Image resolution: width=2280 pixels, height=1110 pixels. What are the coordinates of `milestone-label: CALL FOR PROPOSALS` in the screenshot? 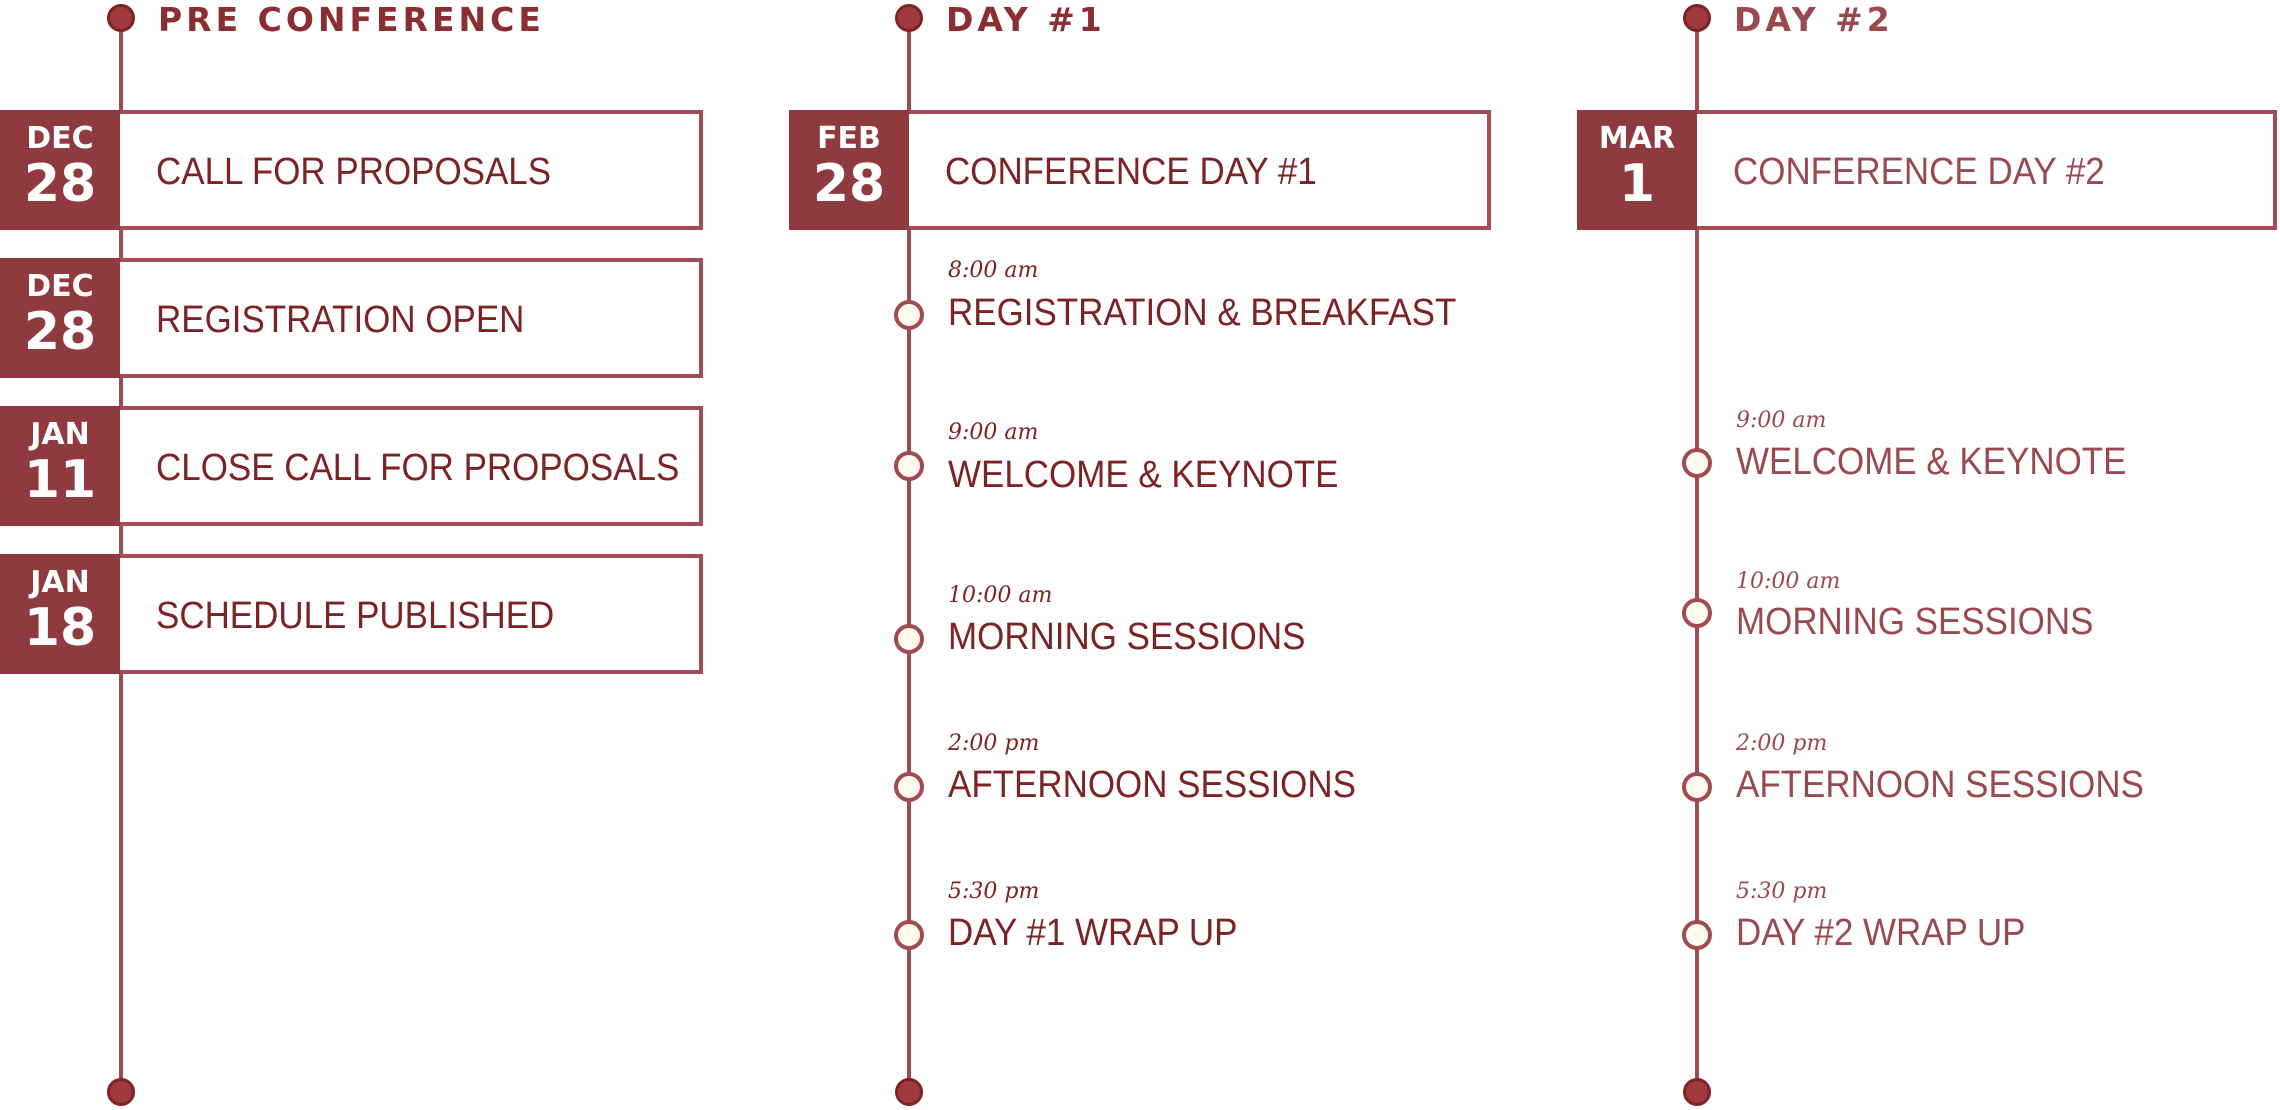 It's located at (354, 172).